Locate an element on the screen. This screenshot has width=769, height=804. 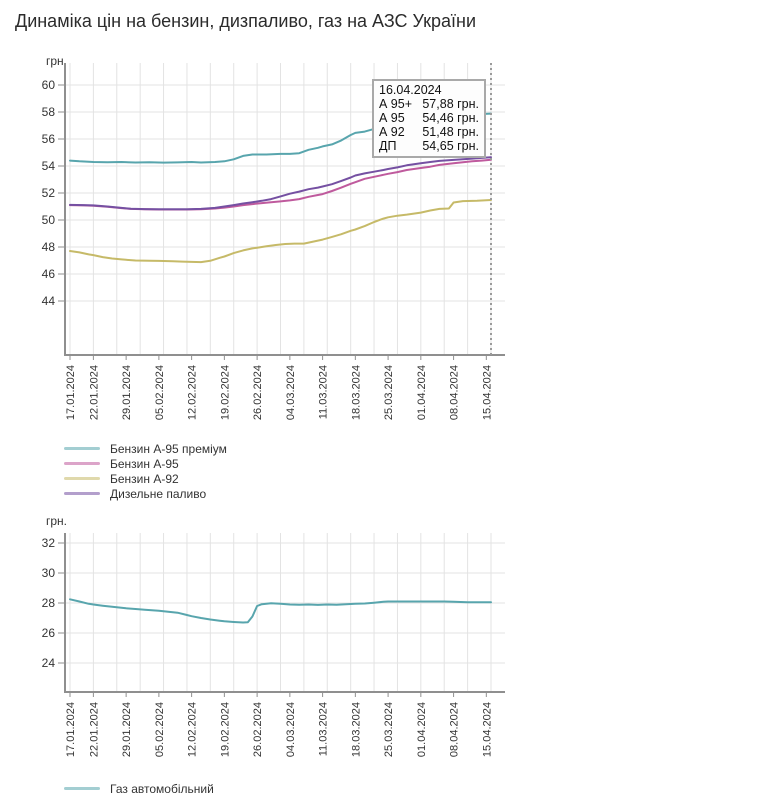
legend-item: Бензин А-92 is located at coordinates (145, 478).